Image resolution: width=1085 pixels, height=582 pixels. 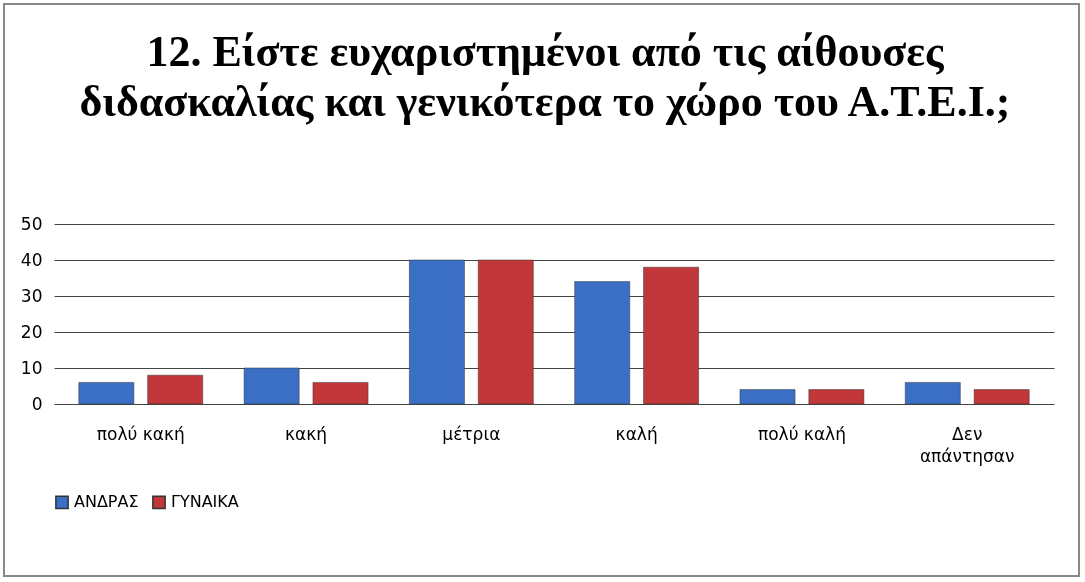 What do you see at coordinates (106, 502) in the screenshot?
I see `legend-label: ΑΝΔΡΑΣ` at bounding box center [106, 502].